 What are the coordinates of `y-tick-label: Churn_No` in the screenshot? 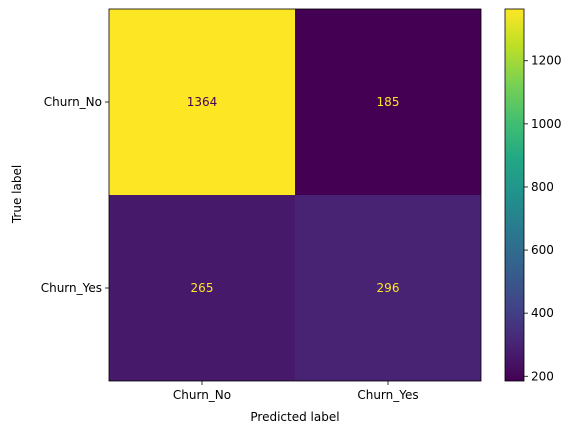 It's located at (73, 102).